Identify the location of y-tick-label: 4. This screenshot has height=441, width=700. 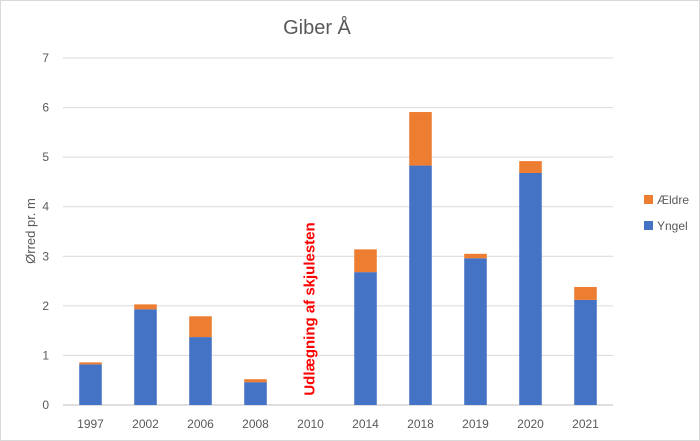
(45, 207).